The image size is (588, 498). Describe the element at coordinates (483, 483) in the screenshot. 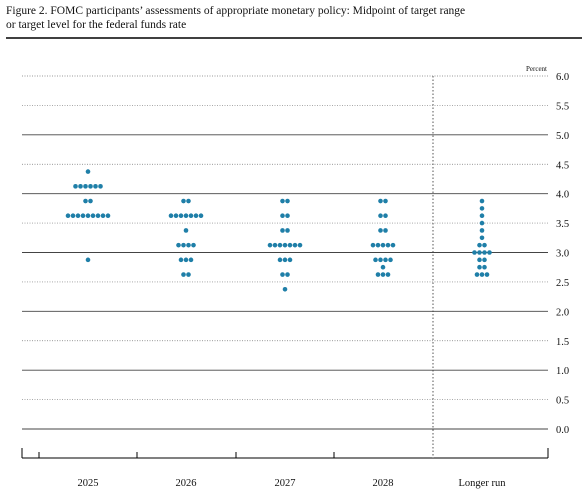

I see `x-tick-label: Longer run` at that location.